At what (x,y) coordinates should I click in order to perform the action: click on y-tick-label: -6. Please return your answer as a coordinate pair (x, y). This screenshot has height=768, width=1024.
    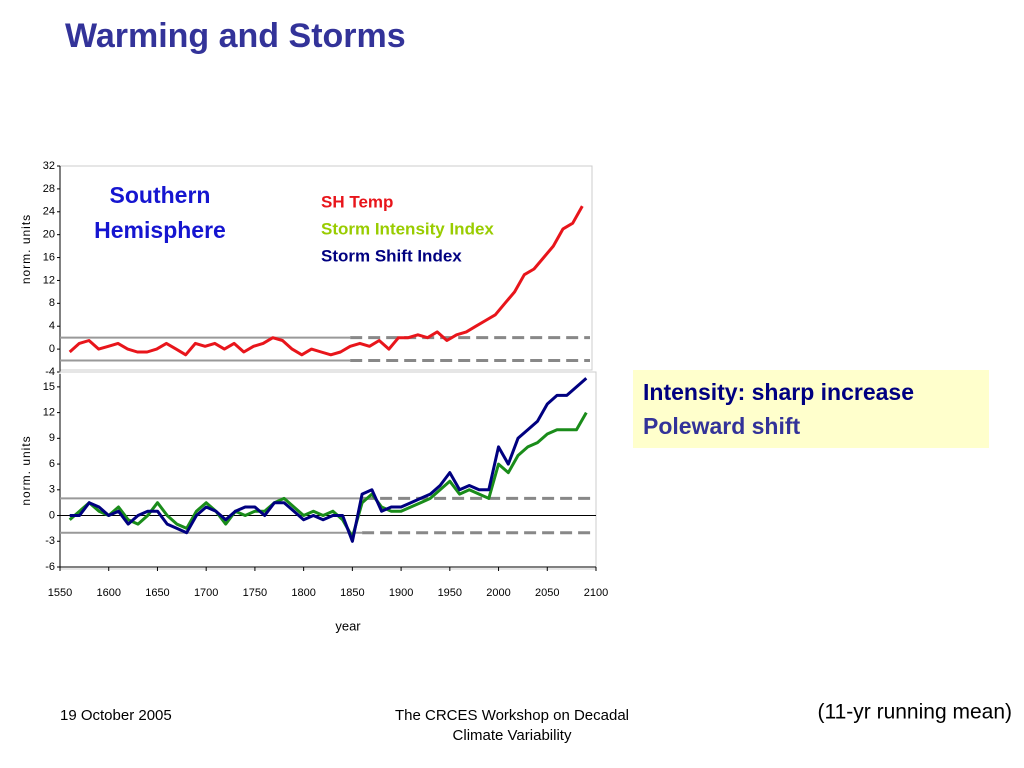
    Looking at the image, I should click on (50, 567).